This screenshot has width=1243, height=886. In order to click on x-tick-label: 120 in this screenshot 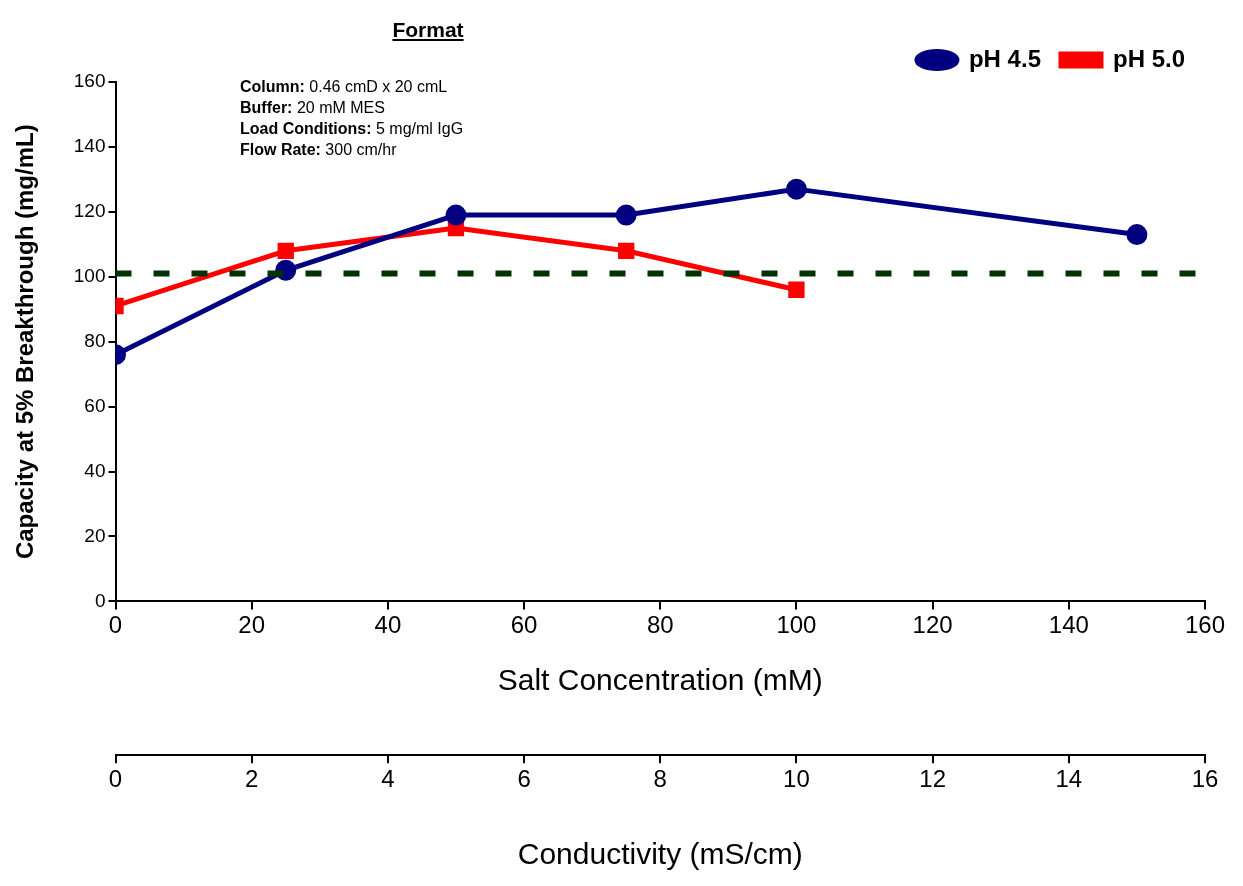, I will do `click(932, 625)`.